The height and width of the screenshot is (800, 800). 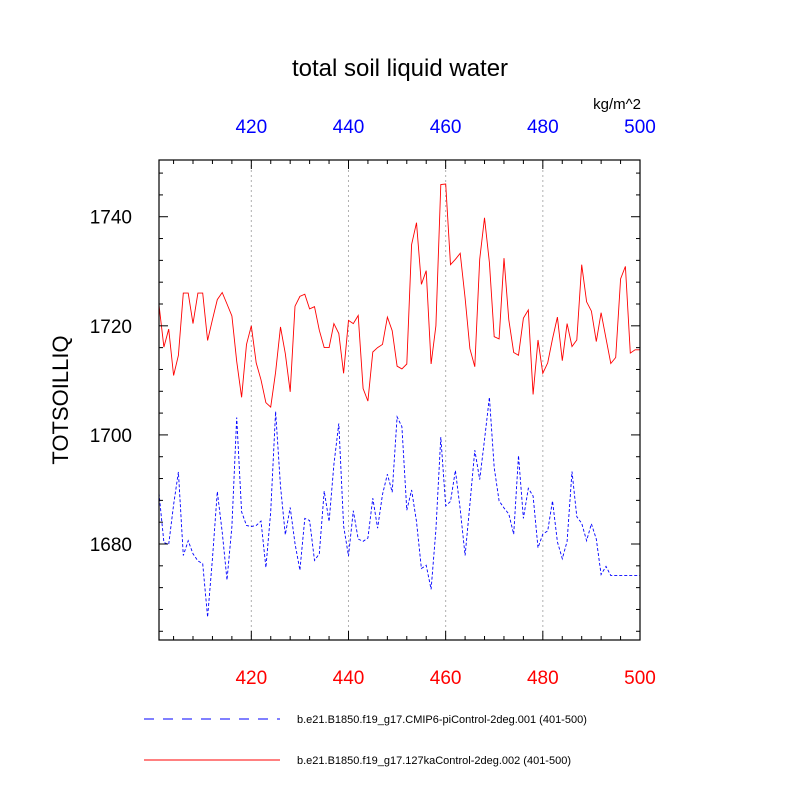 I want to click on x-tick-label-top: 440, so click(x=349, y=127).